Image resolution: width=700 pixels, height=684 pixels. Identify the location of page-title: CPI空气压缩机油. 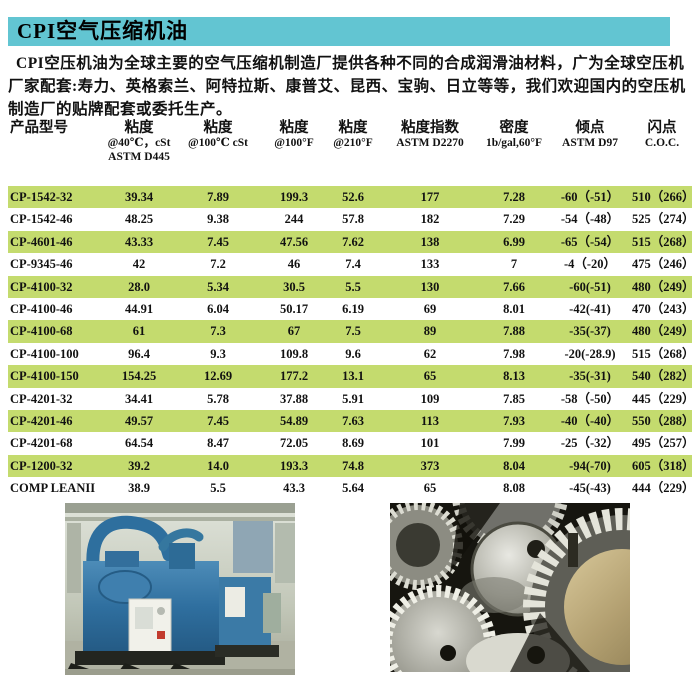
(339, 31).